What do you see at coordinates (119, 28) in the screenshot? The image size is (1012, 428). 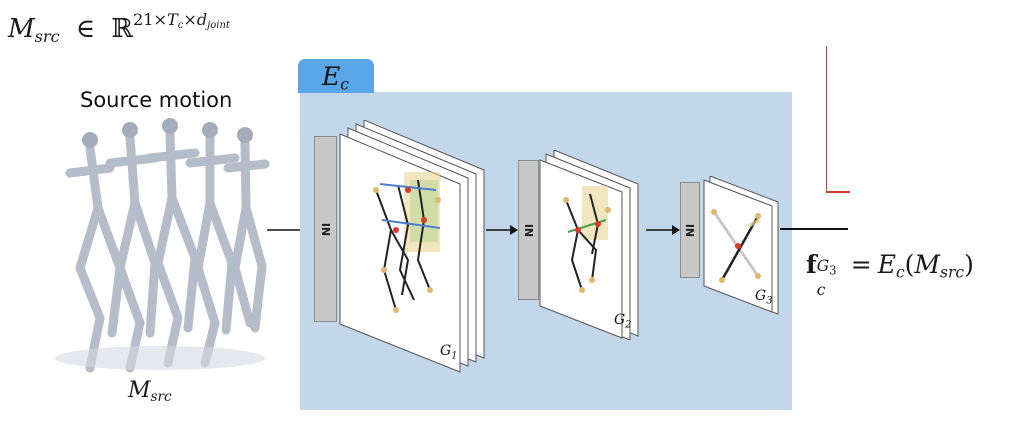 I see `input-shape-formula: Msrc ∈ ℝ21×Tc×djoint` at bounding box center [119, 28].